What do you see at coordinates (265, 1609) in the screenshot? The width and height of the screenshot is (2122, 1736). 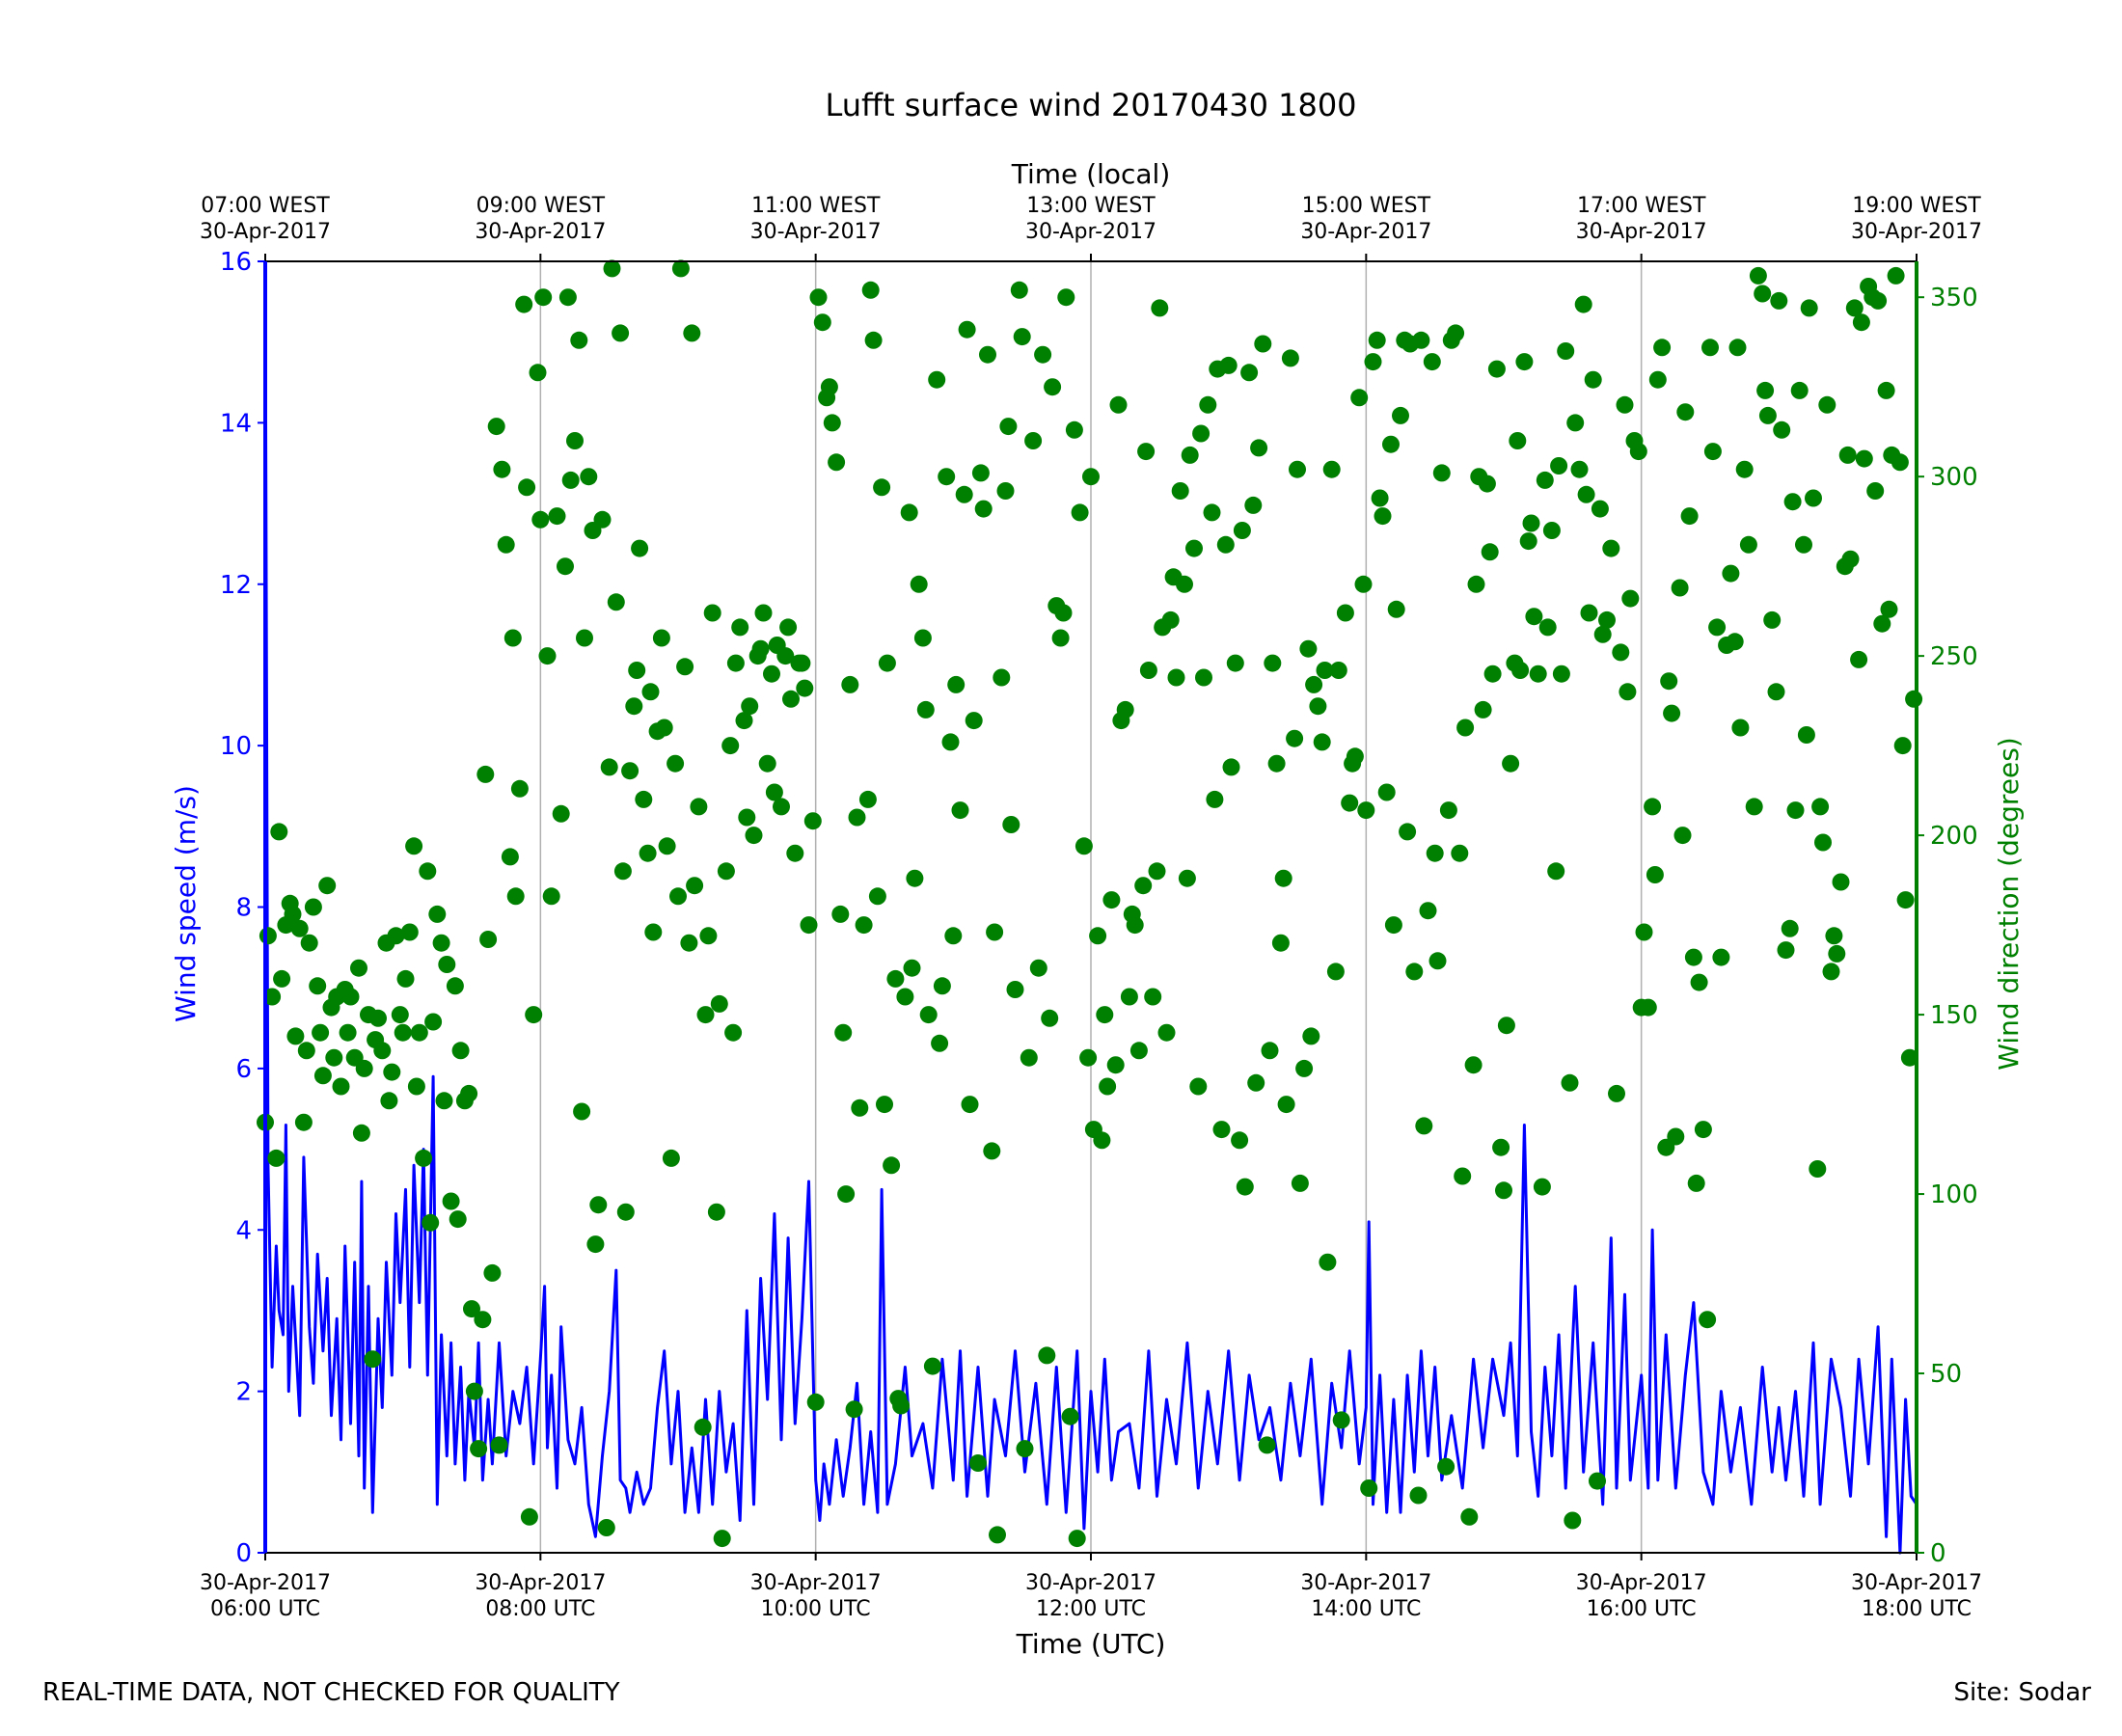 I see `bottom-tick-time: 06:00 UTC` at bounding box center [265, 1609].